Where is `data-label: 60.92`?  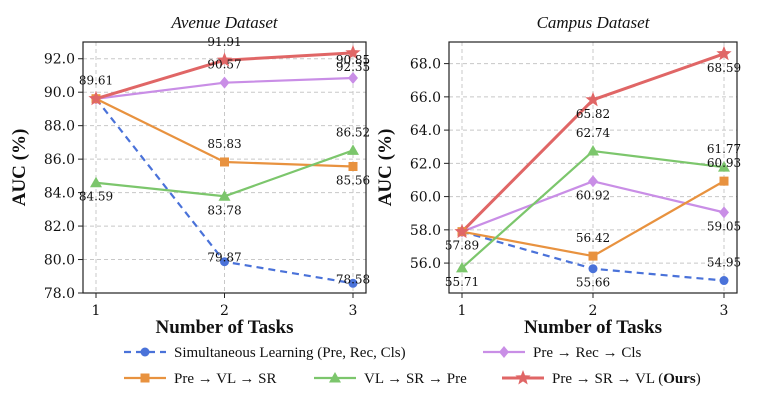
data-label: 60.92 is located at coordinates (593, 195).